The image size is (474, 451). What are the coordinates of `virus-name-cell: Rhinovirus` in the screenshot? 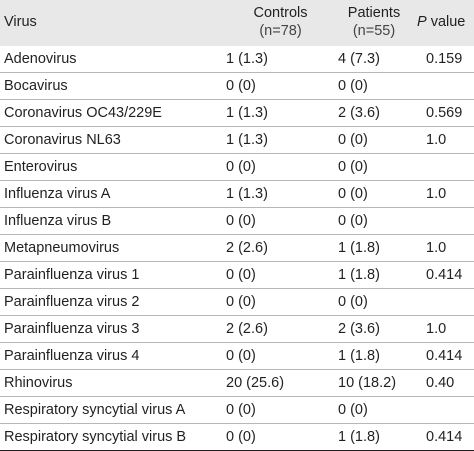 It's located at (38, 383).